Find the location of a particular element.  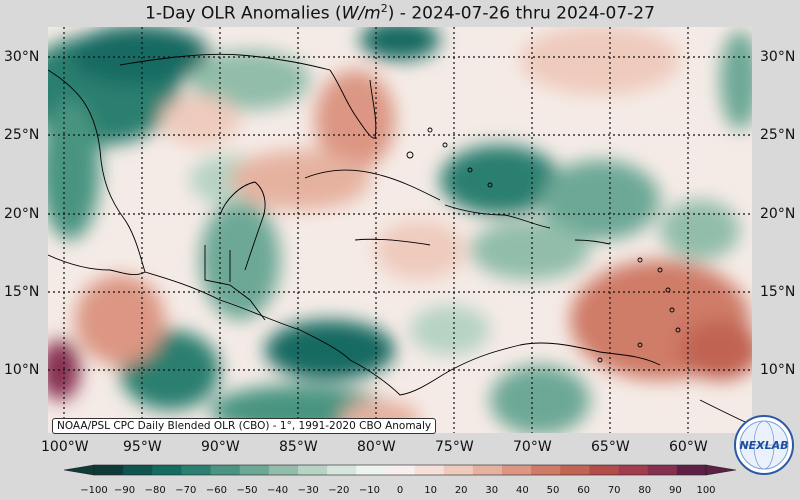

lat-label-30-right: 30°N is located at coordinates (778, 57).